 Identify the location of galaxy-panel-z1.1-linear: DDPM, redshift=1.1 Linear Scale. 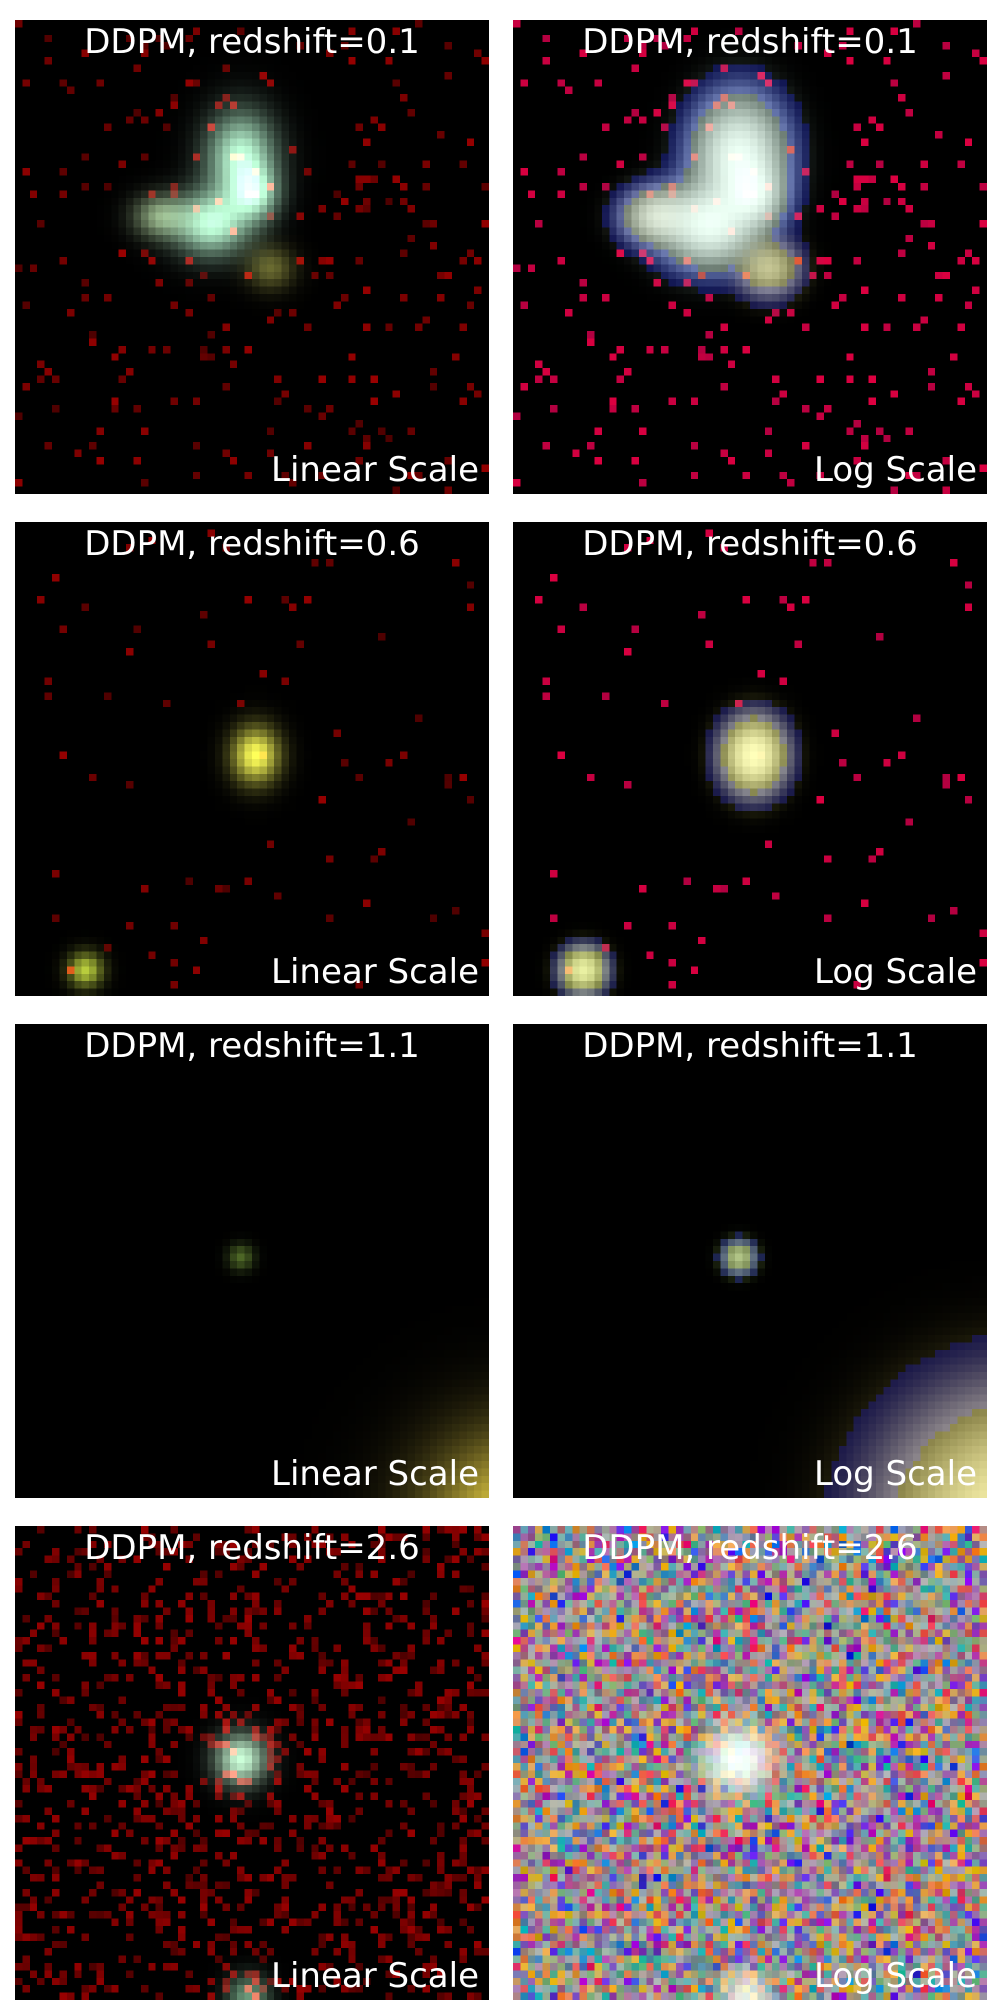
(252, 1261).